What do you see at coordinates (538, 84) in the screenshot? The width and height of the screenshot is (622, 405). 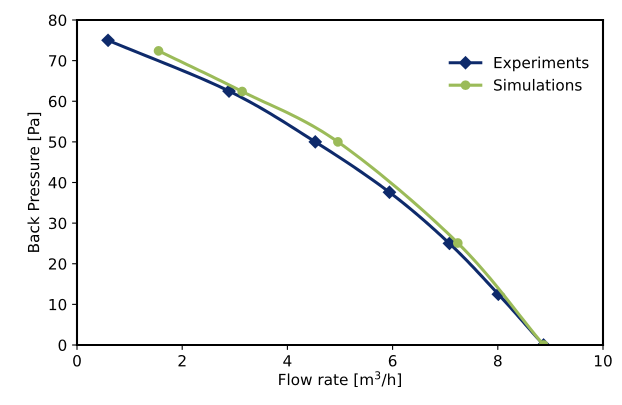 I see `legend-label: Simulations` at bounding box center [538, 84].